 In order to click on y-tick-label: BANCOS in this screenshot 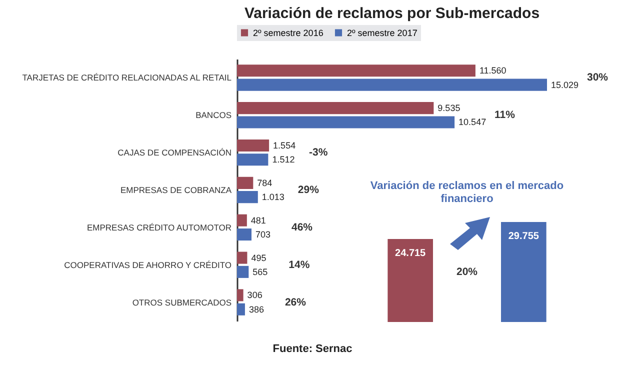, I will do `click(214, 115)`.